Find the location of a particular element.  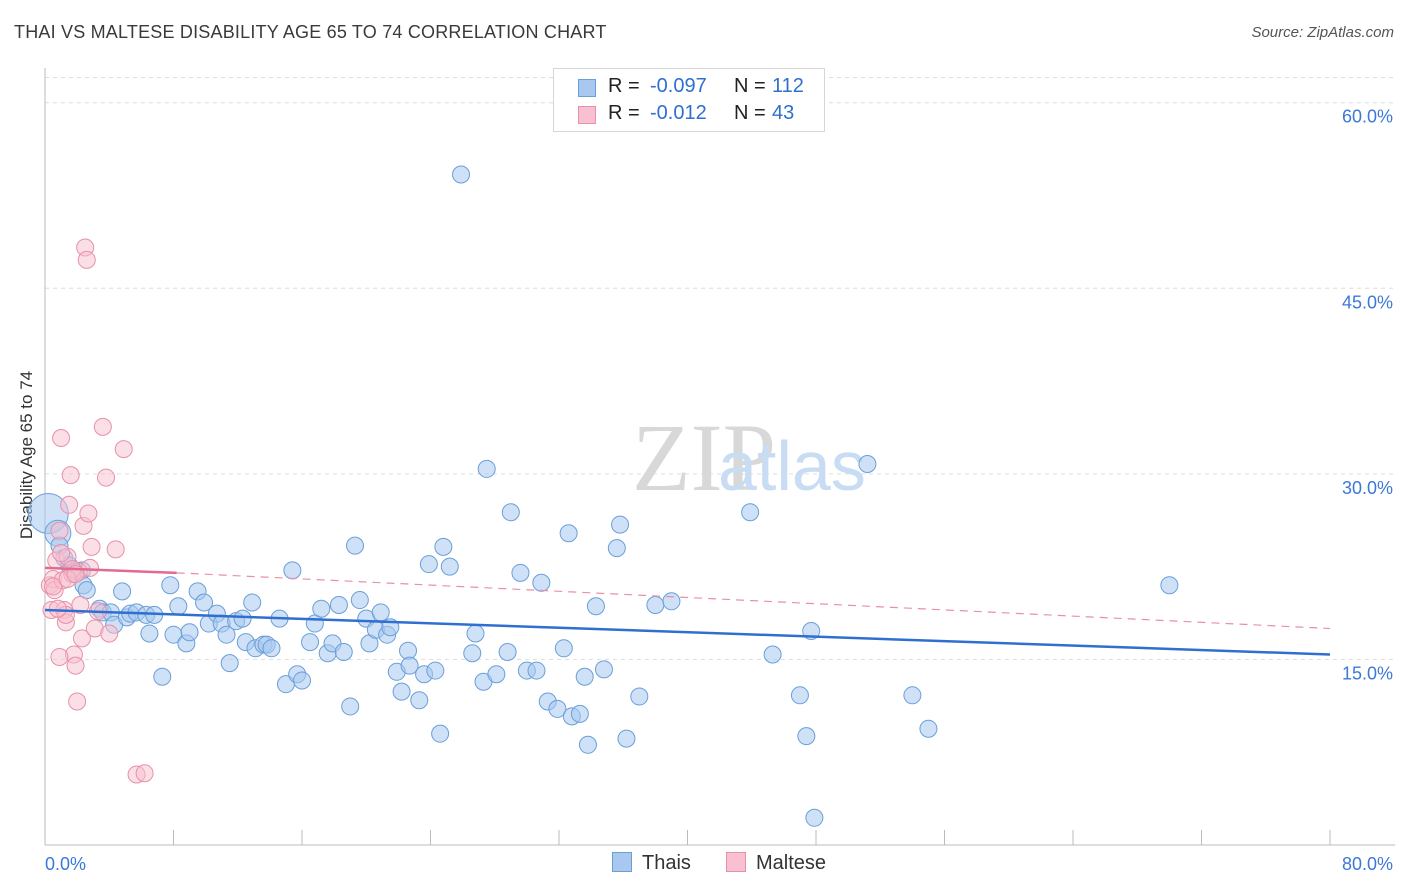

bottom-legend-swatch-thais is located at coordinates (622, 862).